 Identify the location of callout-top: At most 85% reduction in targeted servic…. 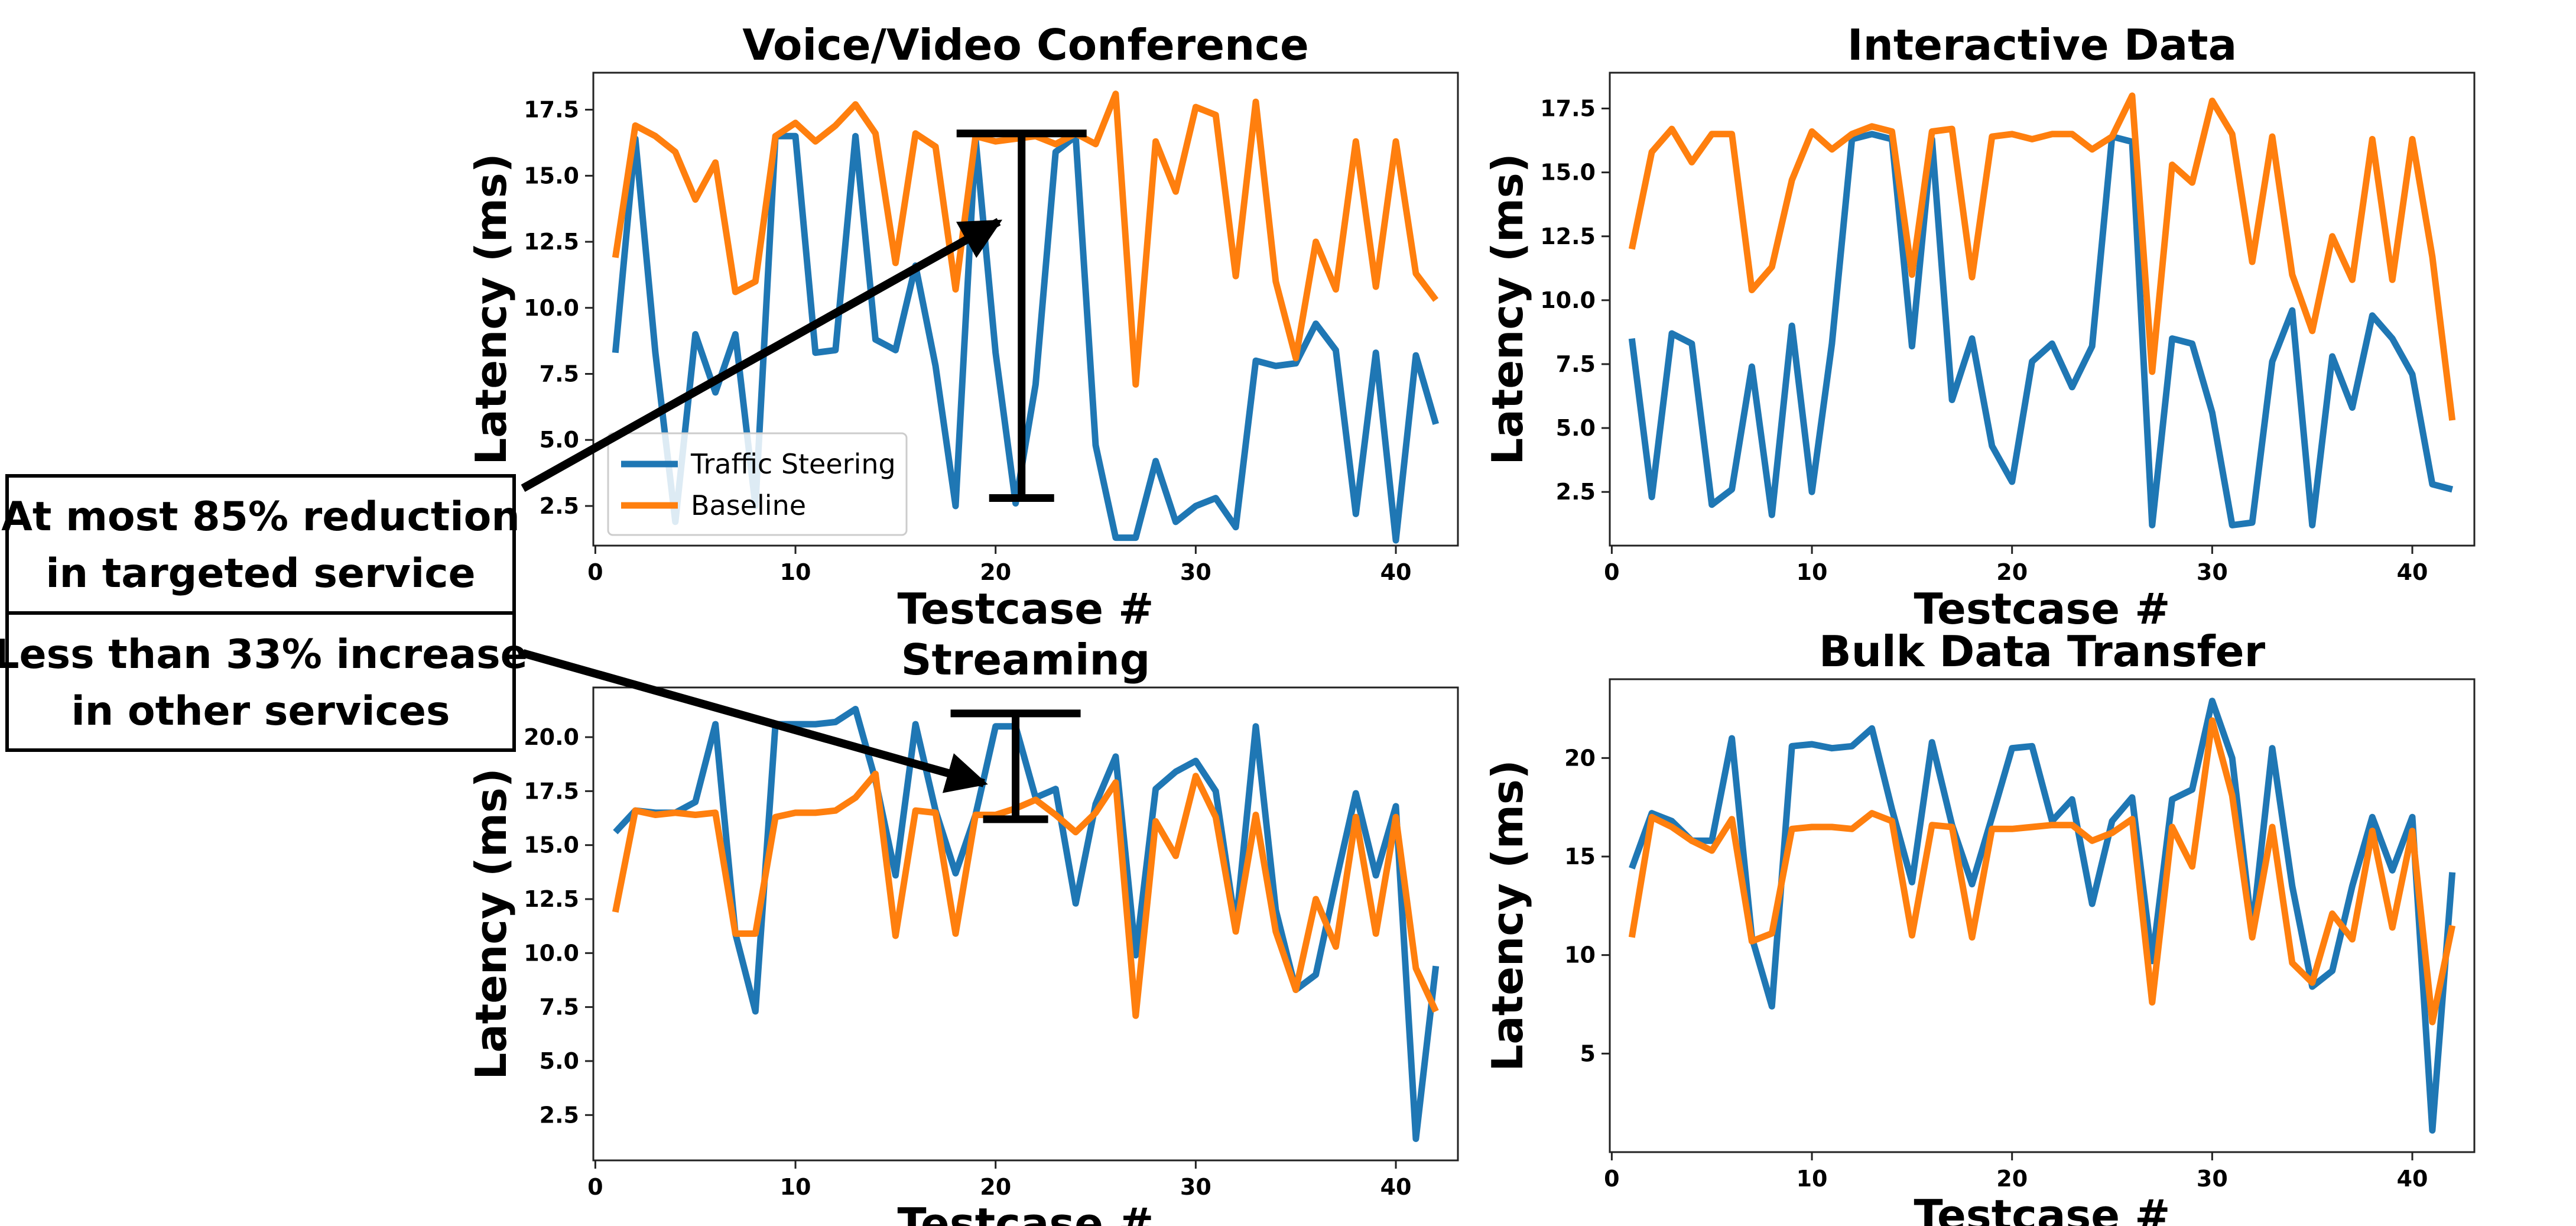
(260, 544).